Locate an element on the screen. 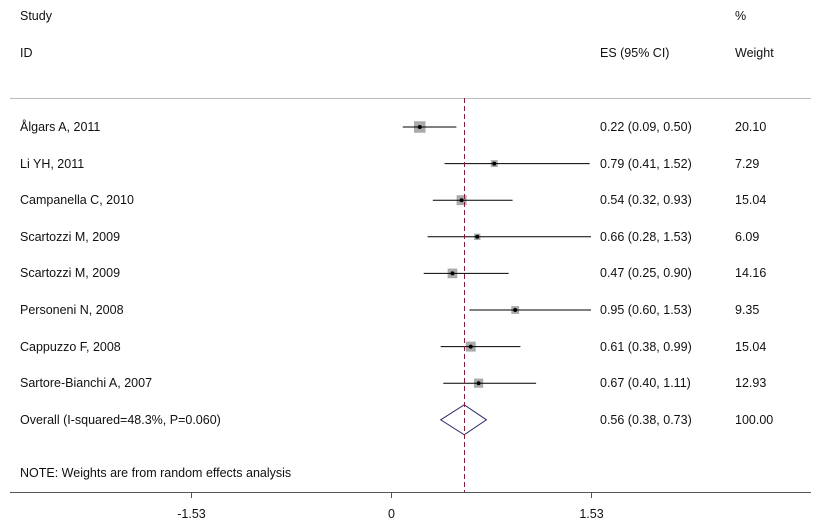  x-tick-label: 0 is located at coordinates (391, 514).